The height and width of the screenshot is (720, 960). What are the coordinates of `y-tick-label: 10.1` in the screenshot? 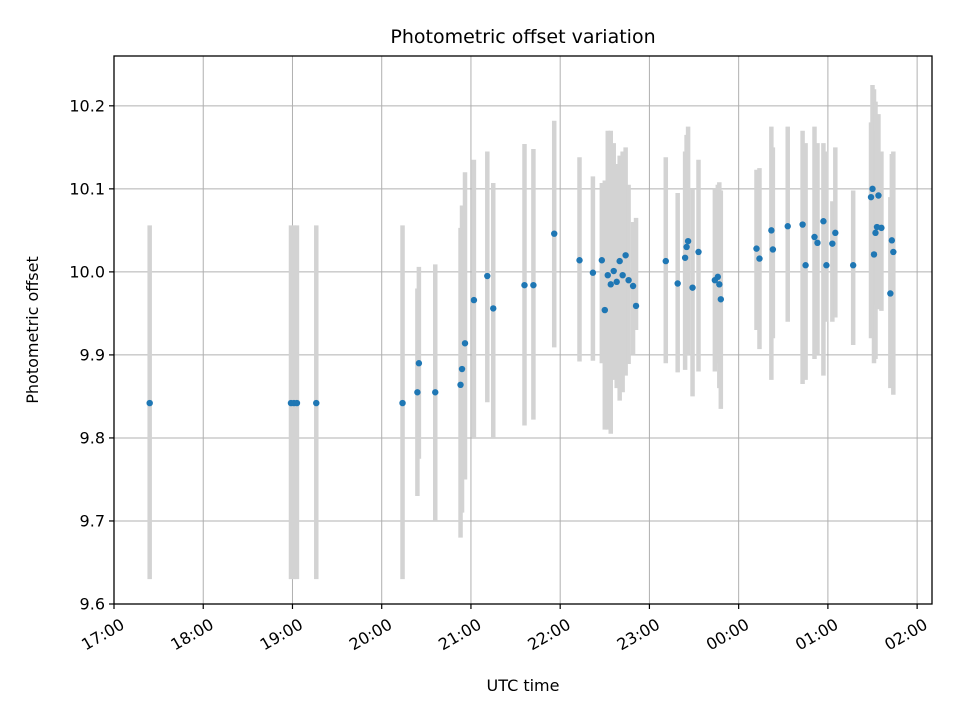 It's located at (87, 188).